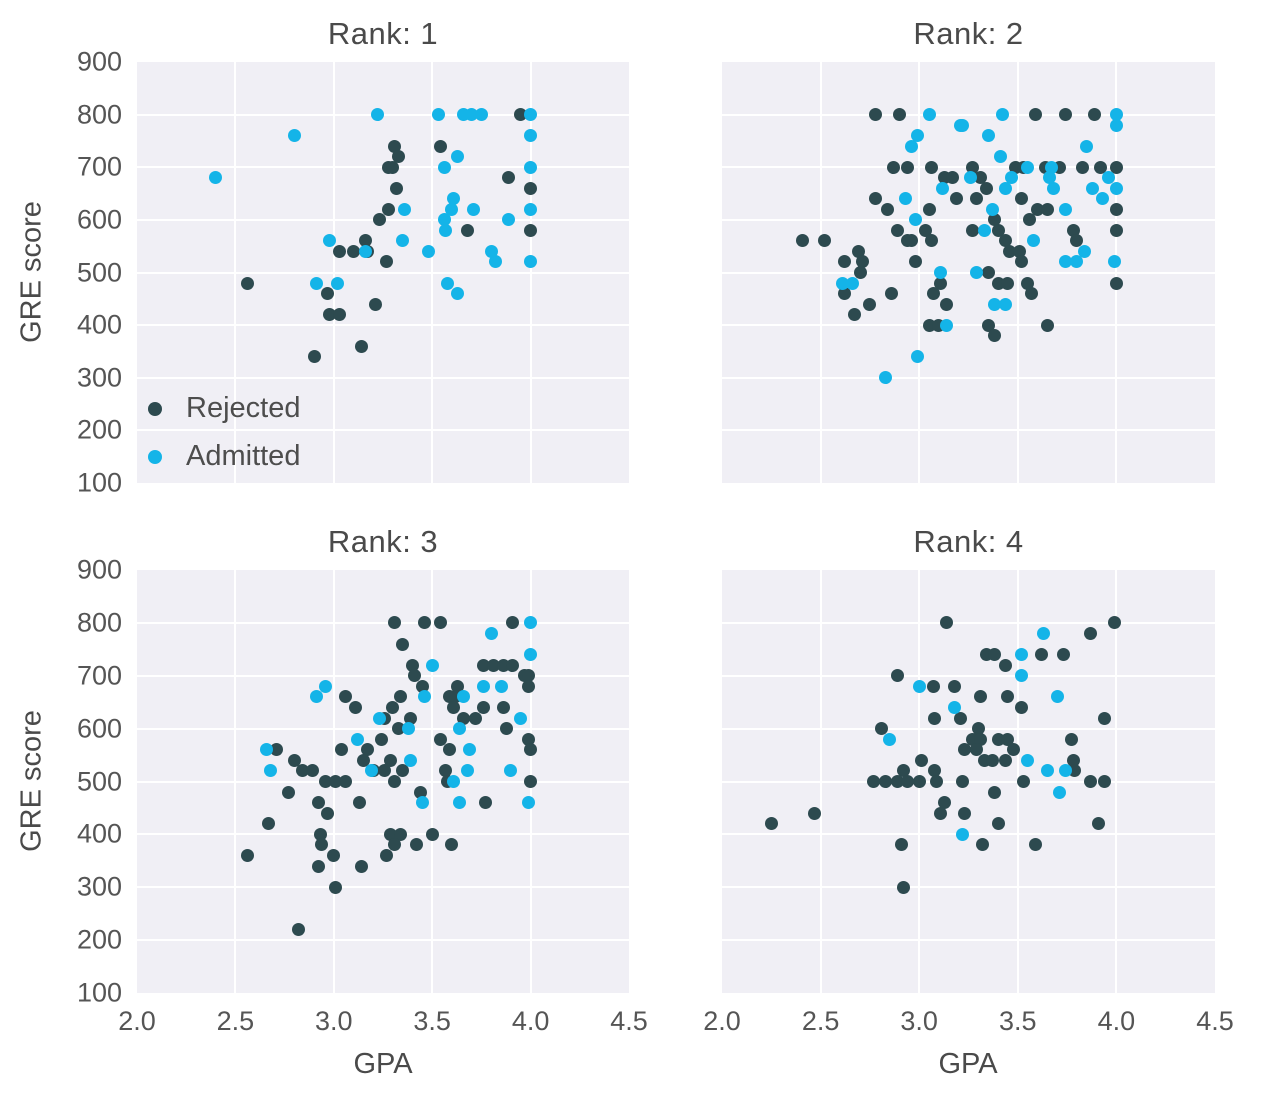 Image resolution: width=1263 pixels, height=1105 pixels. I want to click on x-axis-label-left: GPA, so click(383, 1064).